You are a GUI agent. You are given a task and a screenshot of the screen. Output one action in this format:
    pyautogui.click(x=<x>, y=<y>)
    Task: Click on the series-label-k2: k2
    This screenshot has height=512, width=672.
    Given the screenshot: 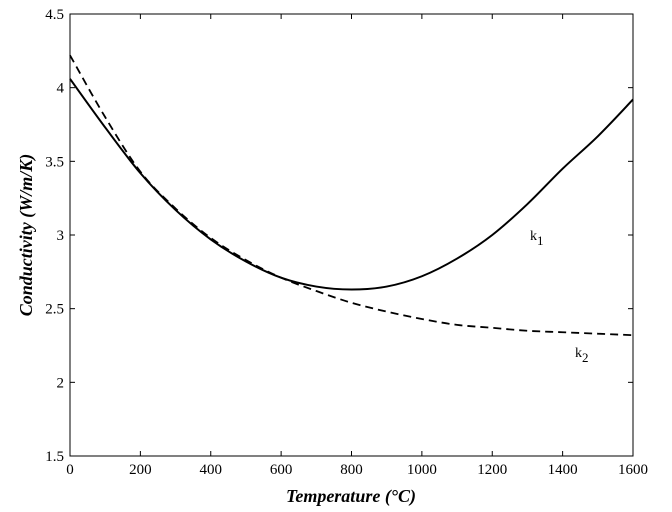 What is the action you would take?
    pyautogui.click(x=582, y=355)
    